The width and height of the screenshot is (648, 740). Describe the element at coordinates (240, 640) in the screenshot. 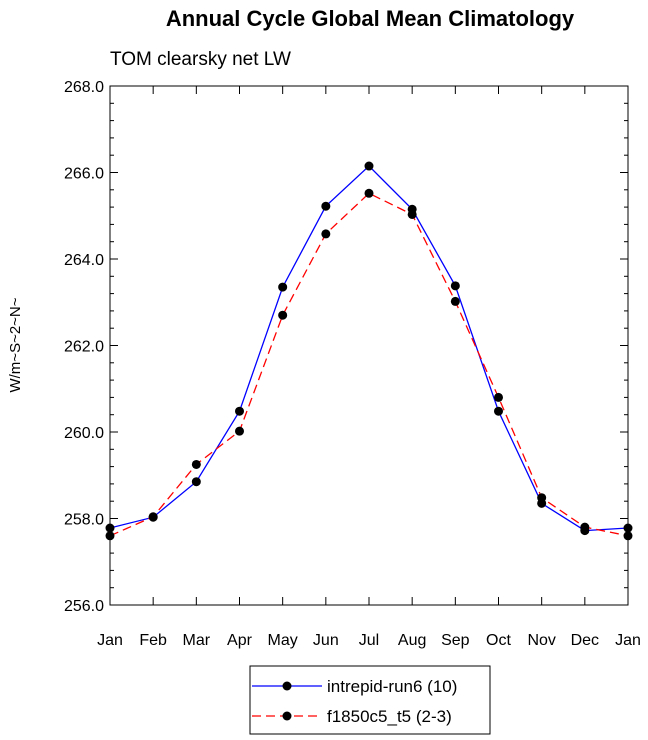

I see `x-tick-label: Apr` at that location.